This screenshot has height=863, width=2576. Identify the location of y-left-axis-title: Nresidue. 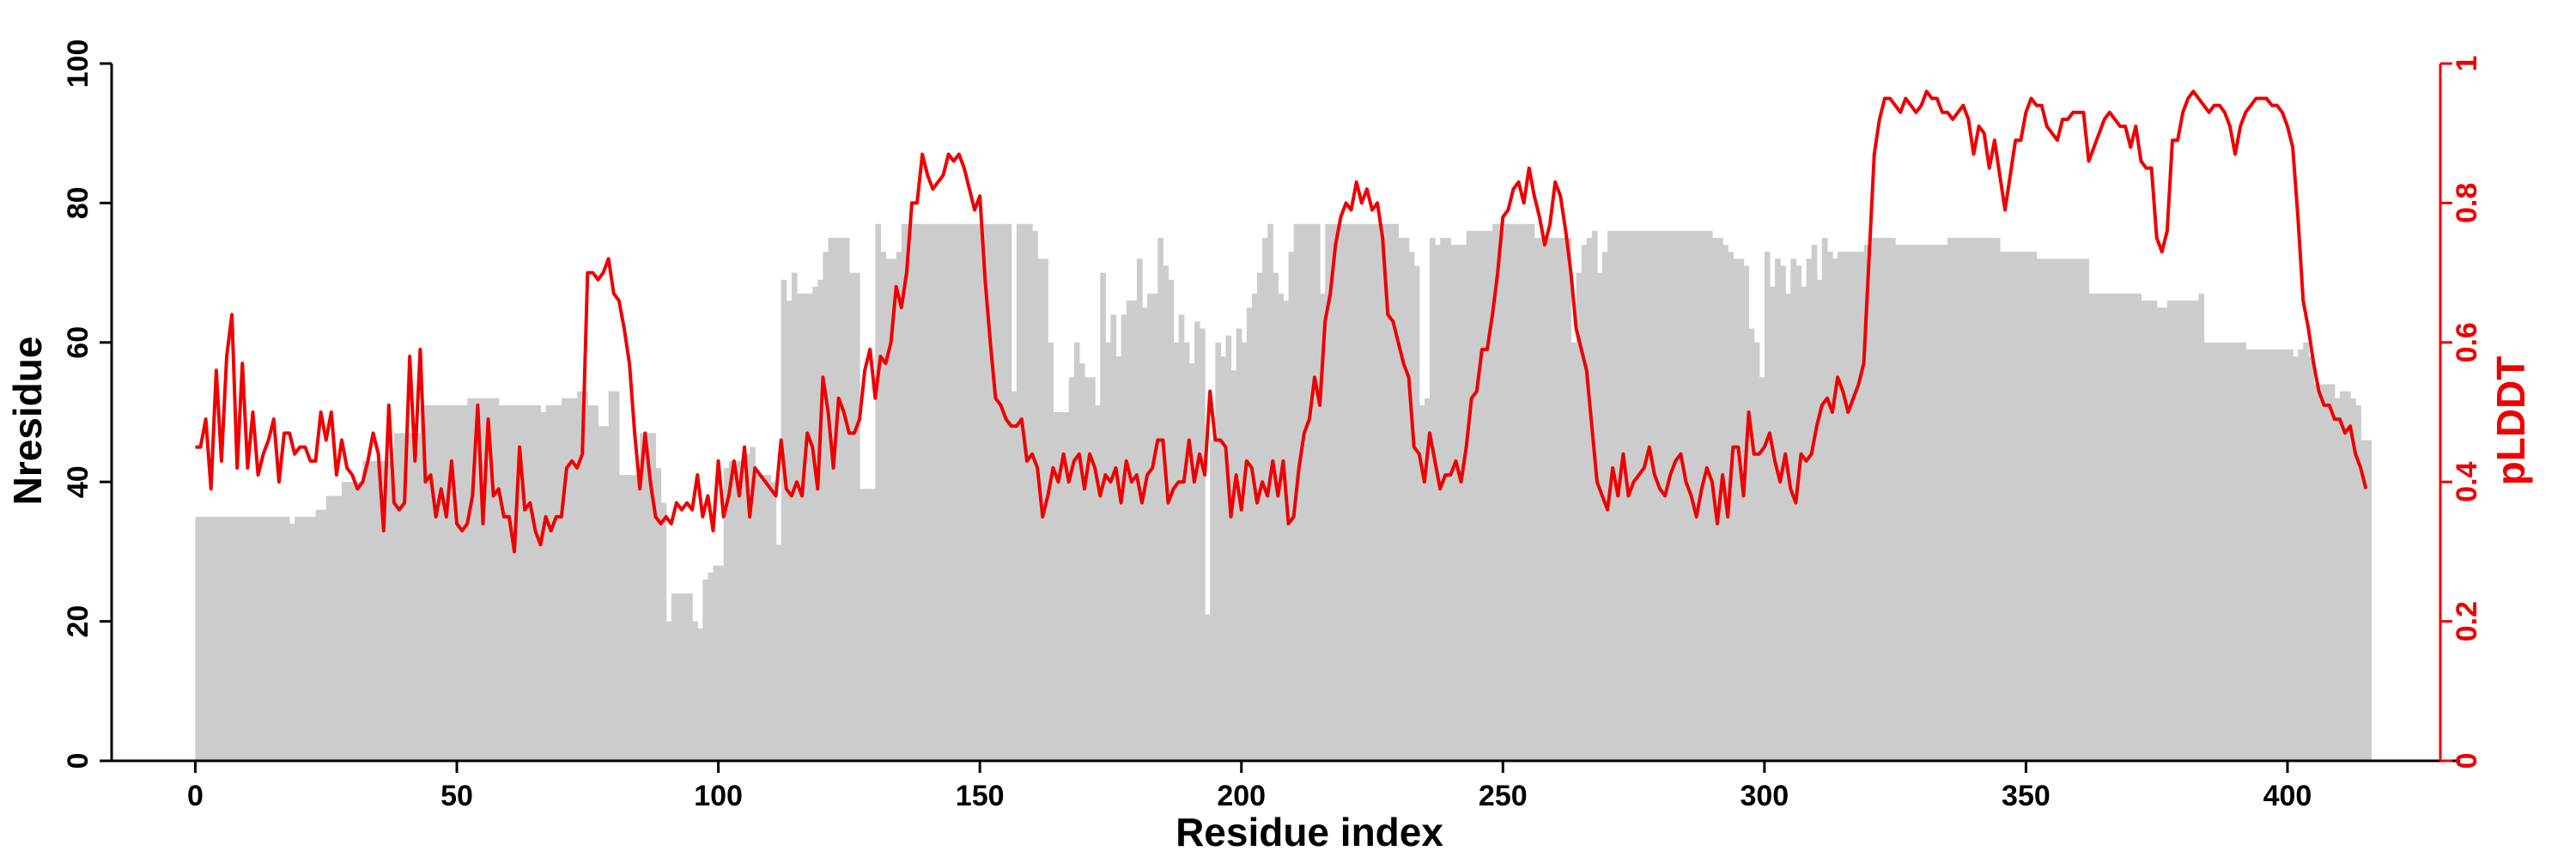
(28, 422).